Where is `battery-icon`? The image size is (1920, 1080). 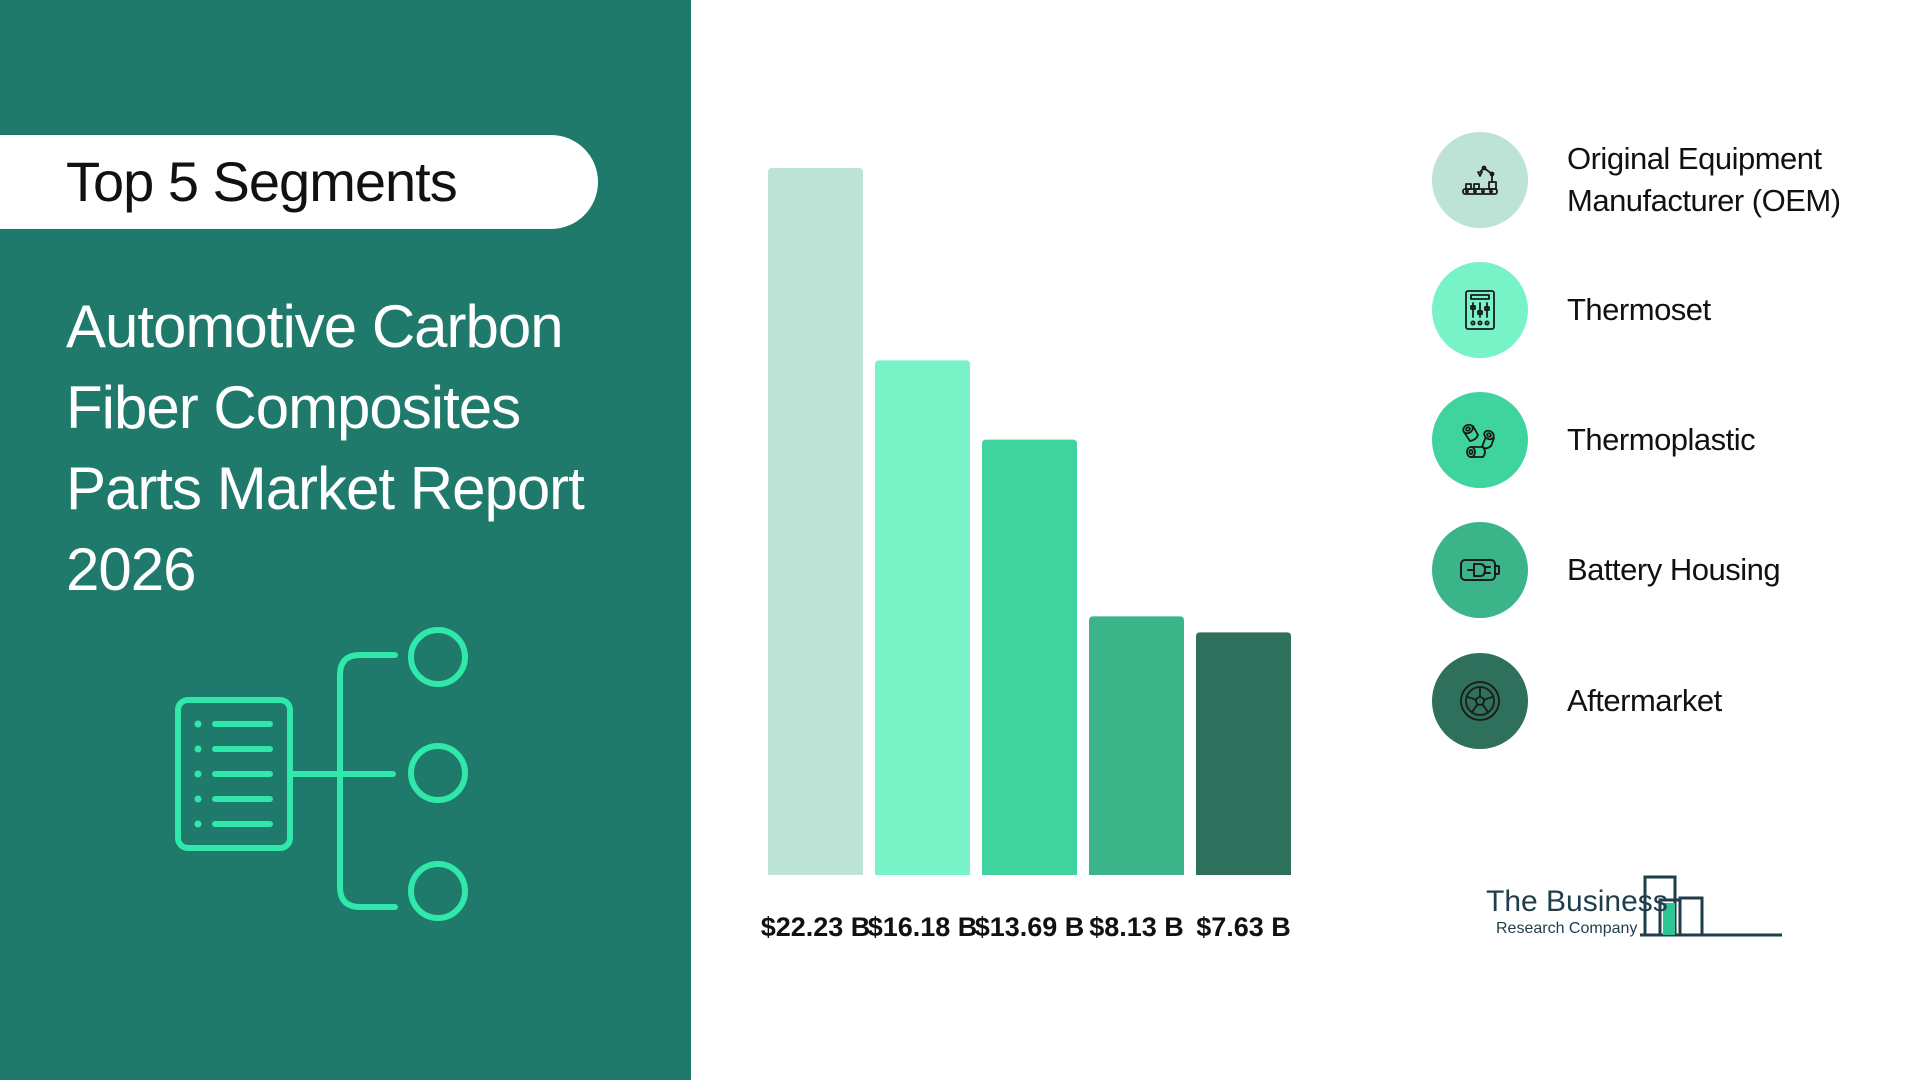
battery-icon is located at coordinates (1480, 570).